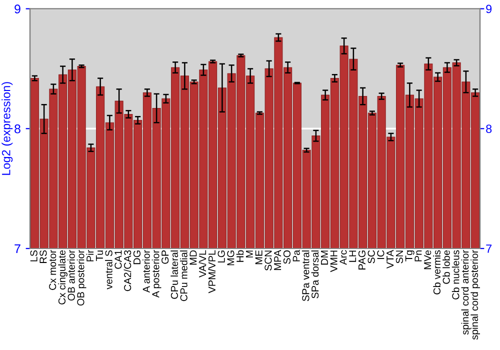  I want to click on x-tick-label: ME, so click(258, 257).